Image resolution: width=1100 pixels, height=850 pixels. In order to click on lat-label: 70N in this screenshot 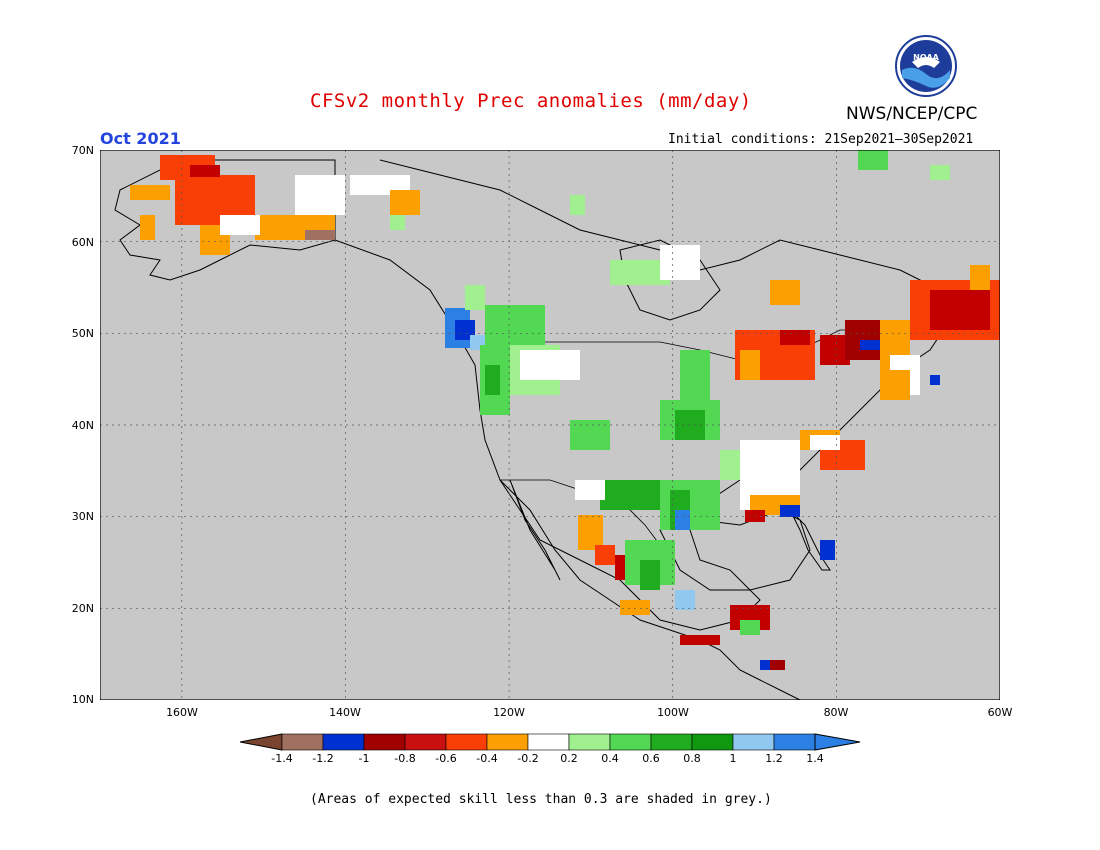, I will do `click(82, 150)`.